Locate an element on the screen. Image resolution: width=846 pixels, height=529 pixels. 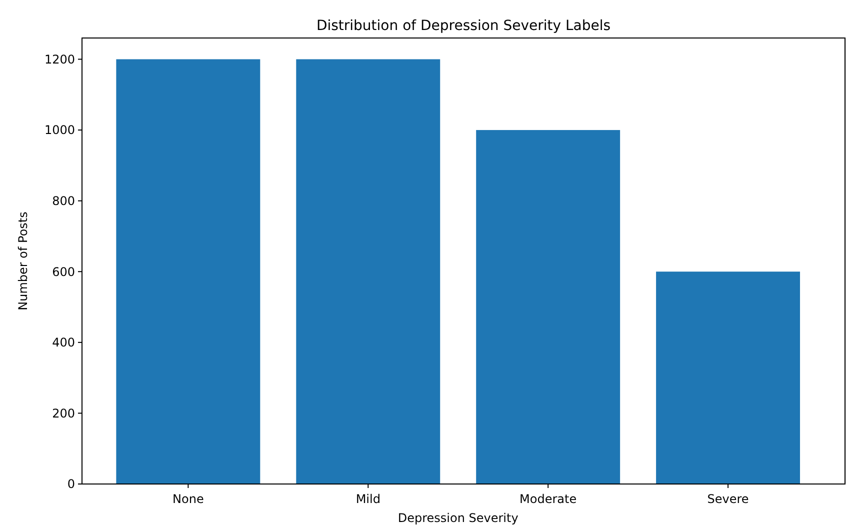
y-axis-title: Number of Posts is located at coordinates (23, 261).